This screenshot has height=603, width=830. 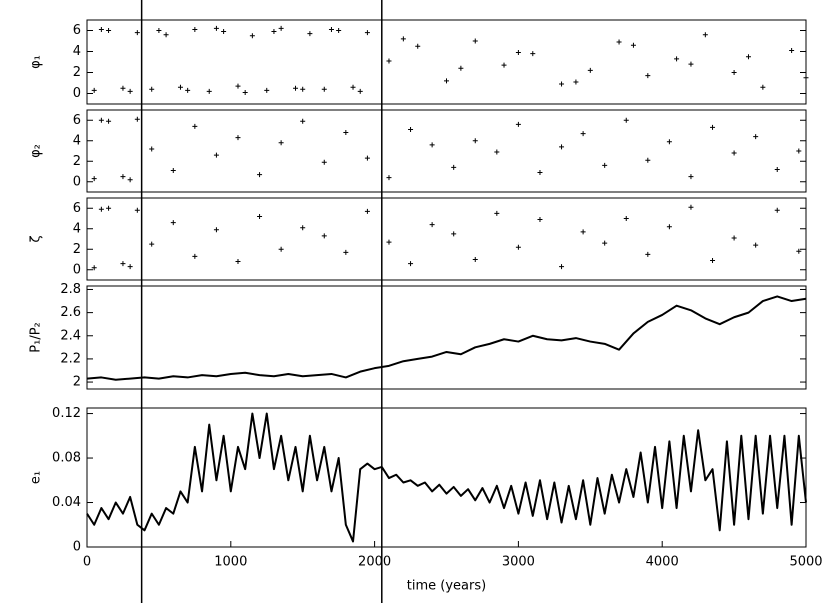 What do you see at coordinates (662, 562) in the screenshot?
I see `x-tick-label: 4000` at bounding box center [662, 562].